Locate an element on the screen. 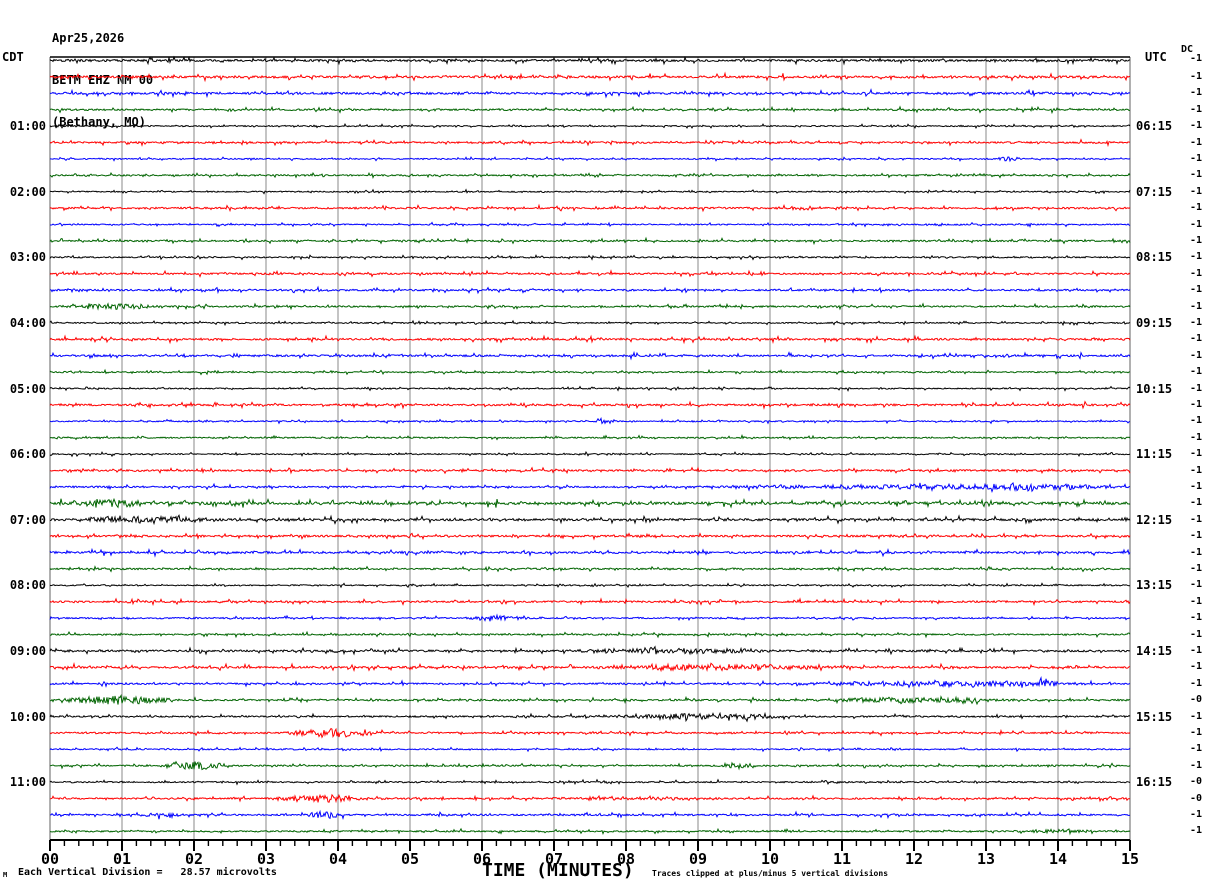  utc-hour-label: 06:15 is located at coordinates (1154, 126).